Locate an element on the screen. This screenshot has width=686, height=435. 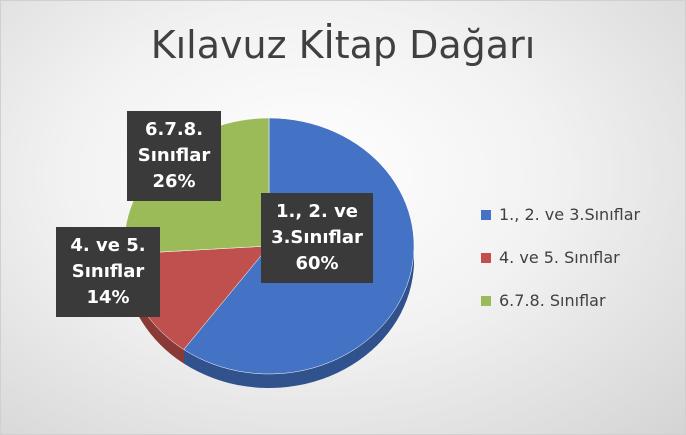
legend-entry: 4. ve 5. Sınıflar is located at coordinates (550, 257).